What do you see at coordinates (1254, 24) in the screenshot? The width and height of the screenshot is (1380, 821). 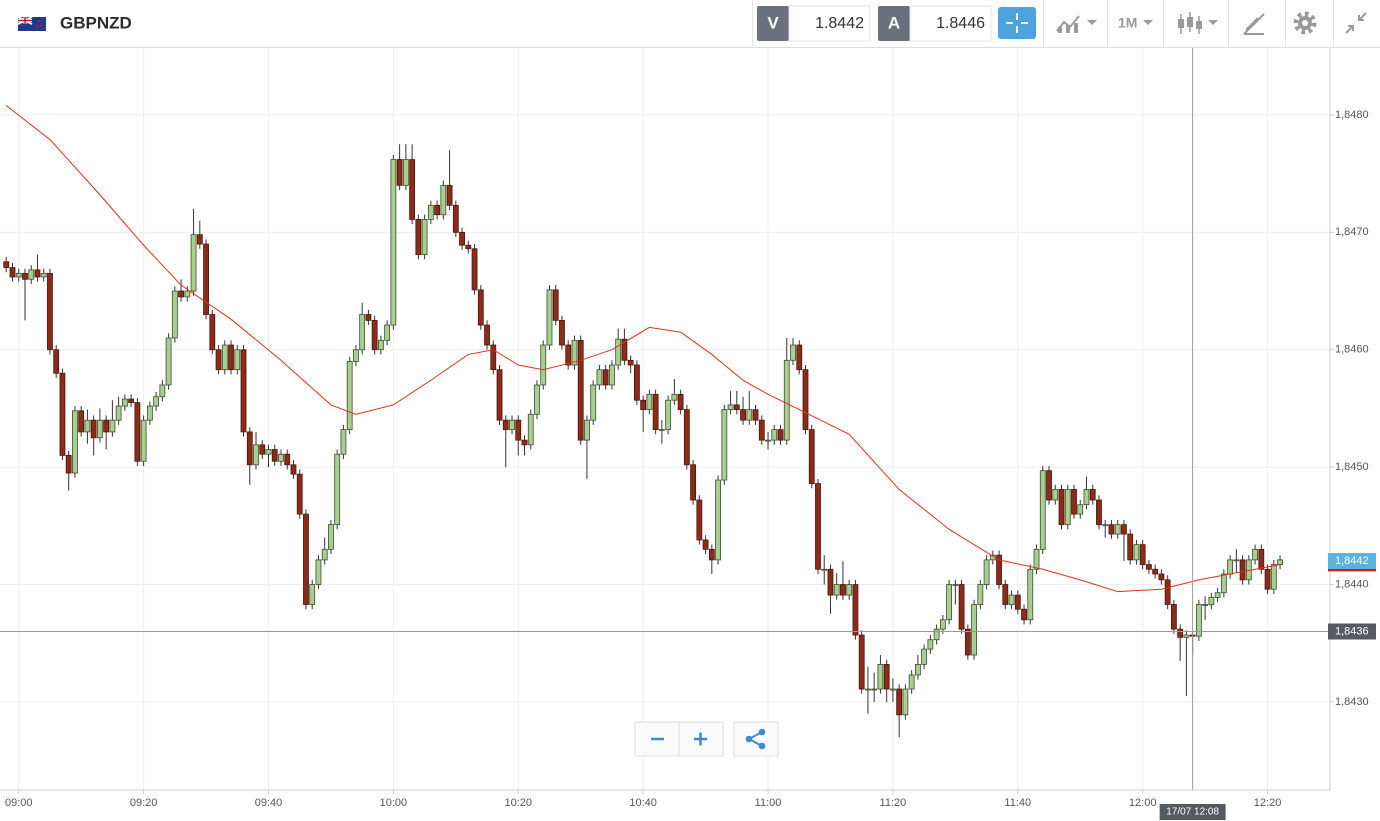 I see `draw-button` at bounding box center [1254, 24].